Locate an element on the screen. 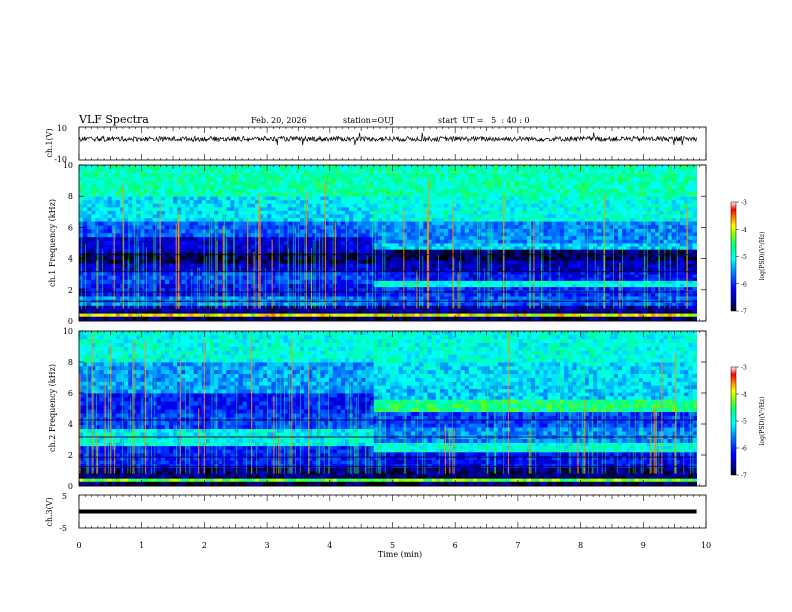 Image resolution: width=792 pixels, height=612 pixels. ch1-waveform-trace is located at coordinates (387, 139).